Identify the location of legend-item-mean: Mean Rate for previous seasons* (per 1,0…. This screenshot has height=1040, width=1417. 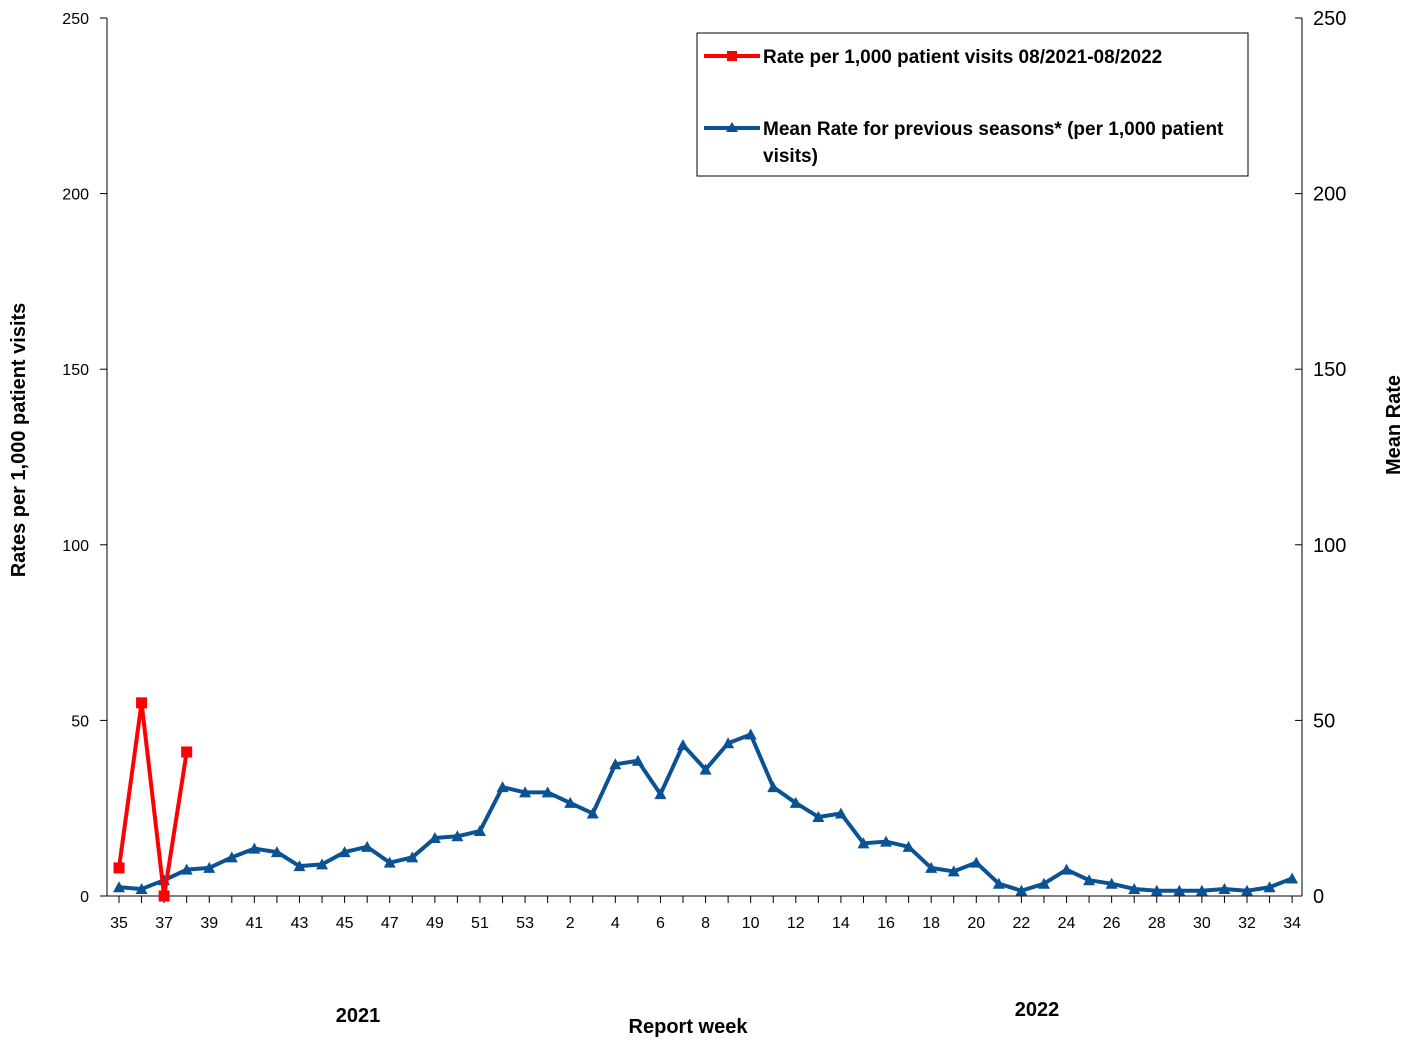
(966, 143).